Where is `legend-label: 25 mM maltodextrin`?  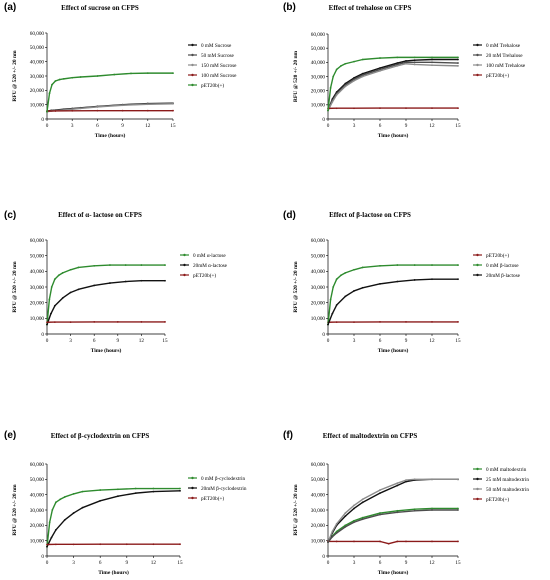 legend-label: 25 mM maltodextrin is located at coordinates (507, 480).